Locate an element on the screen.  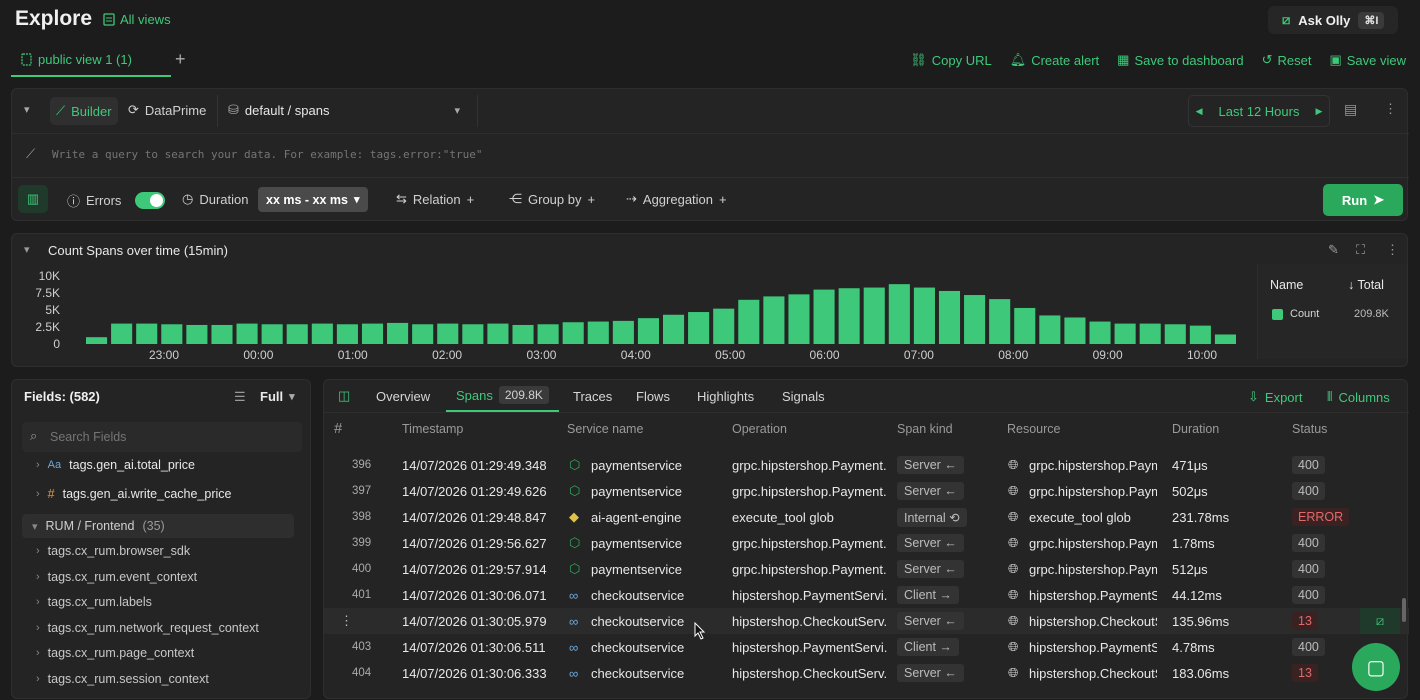
fields-view-select: Full ▾ is located at coordinates (277, 396).